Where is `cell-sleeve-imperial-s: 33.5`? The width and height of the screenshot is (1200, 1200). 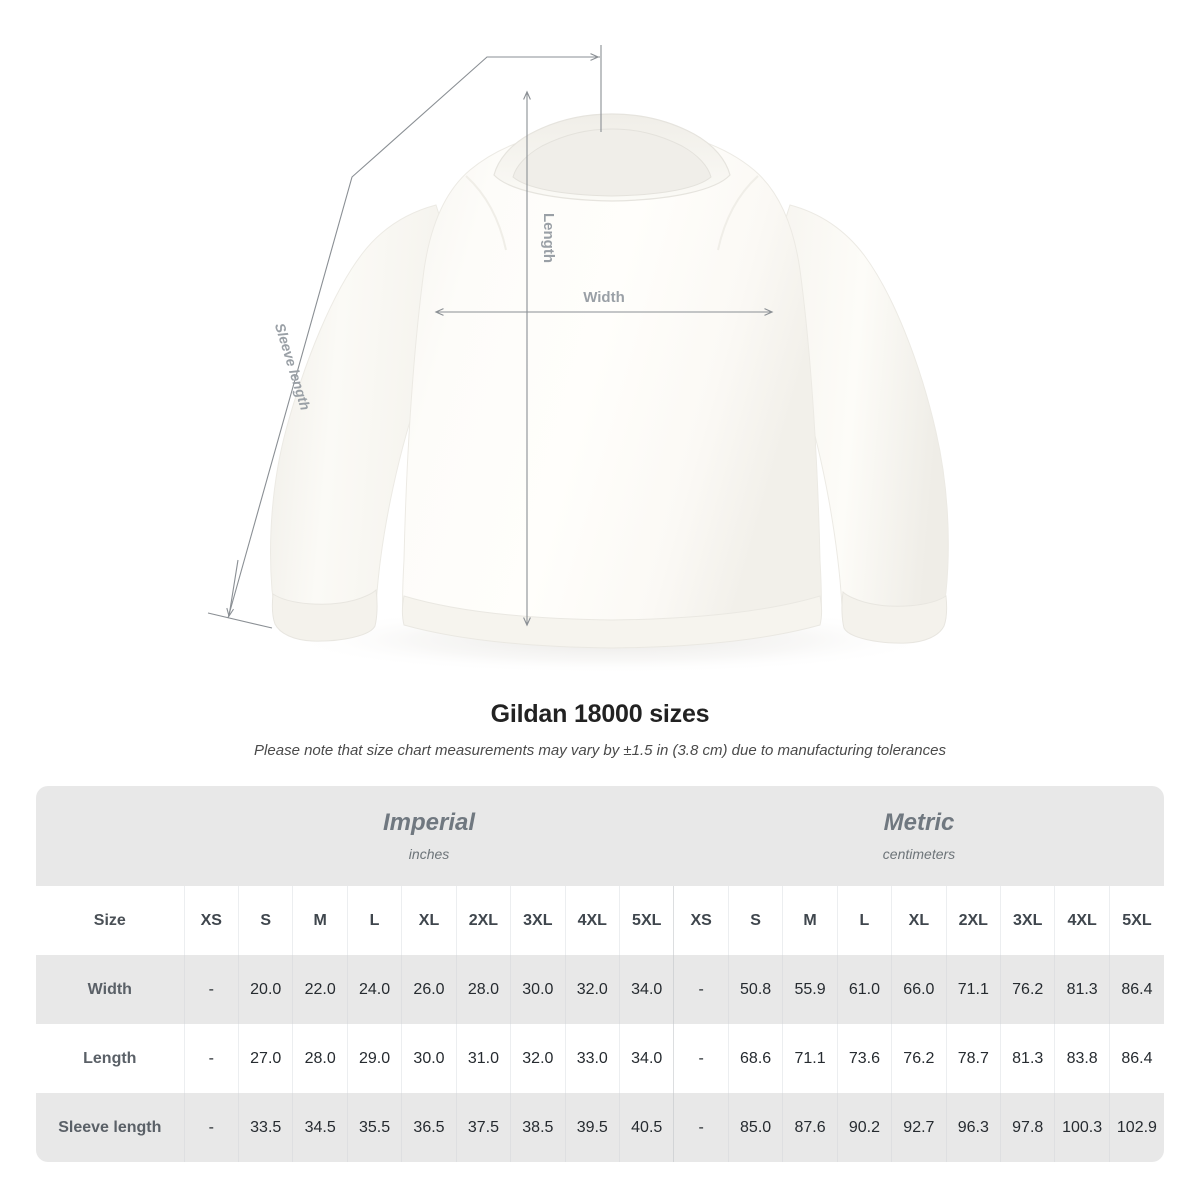 cell-sleeve-imperial-s: 33.5 is located at coordinates (266, 1127).